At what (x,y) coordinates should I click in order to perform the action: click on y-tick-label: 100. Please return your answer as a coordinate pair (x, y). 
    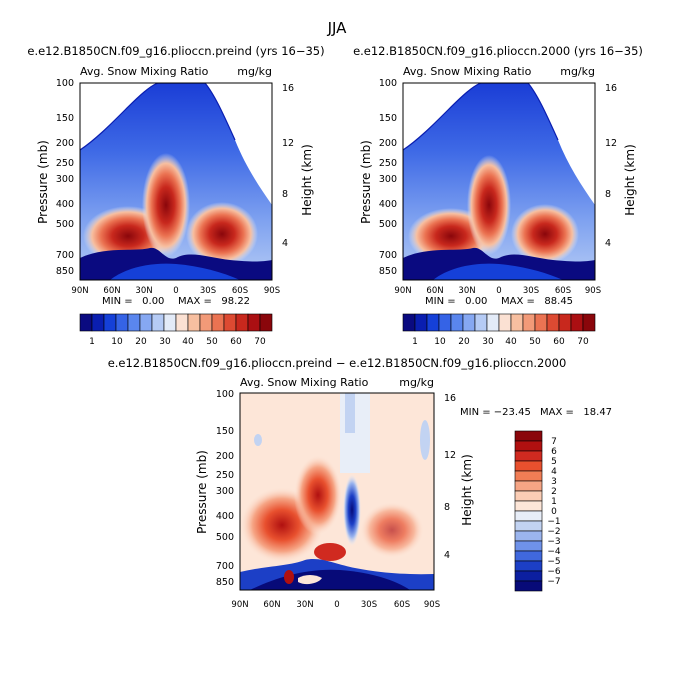
    Looking at the image, I should click on (225, 394).